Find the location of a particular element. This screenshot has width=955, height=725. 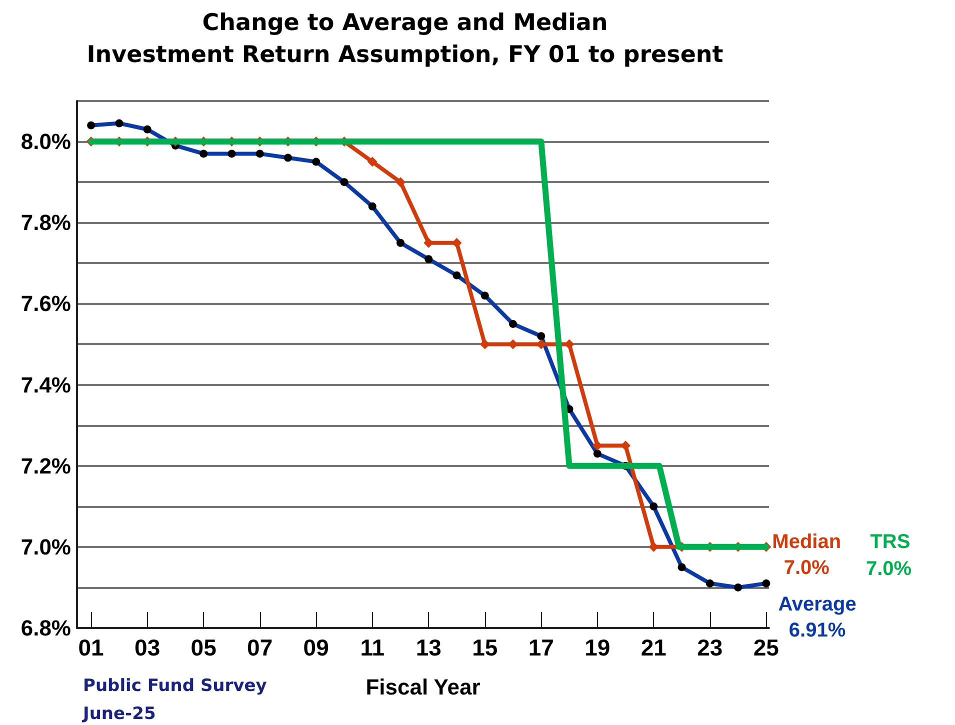

x-tick-label: 09 is located at coordinates (316, 647).